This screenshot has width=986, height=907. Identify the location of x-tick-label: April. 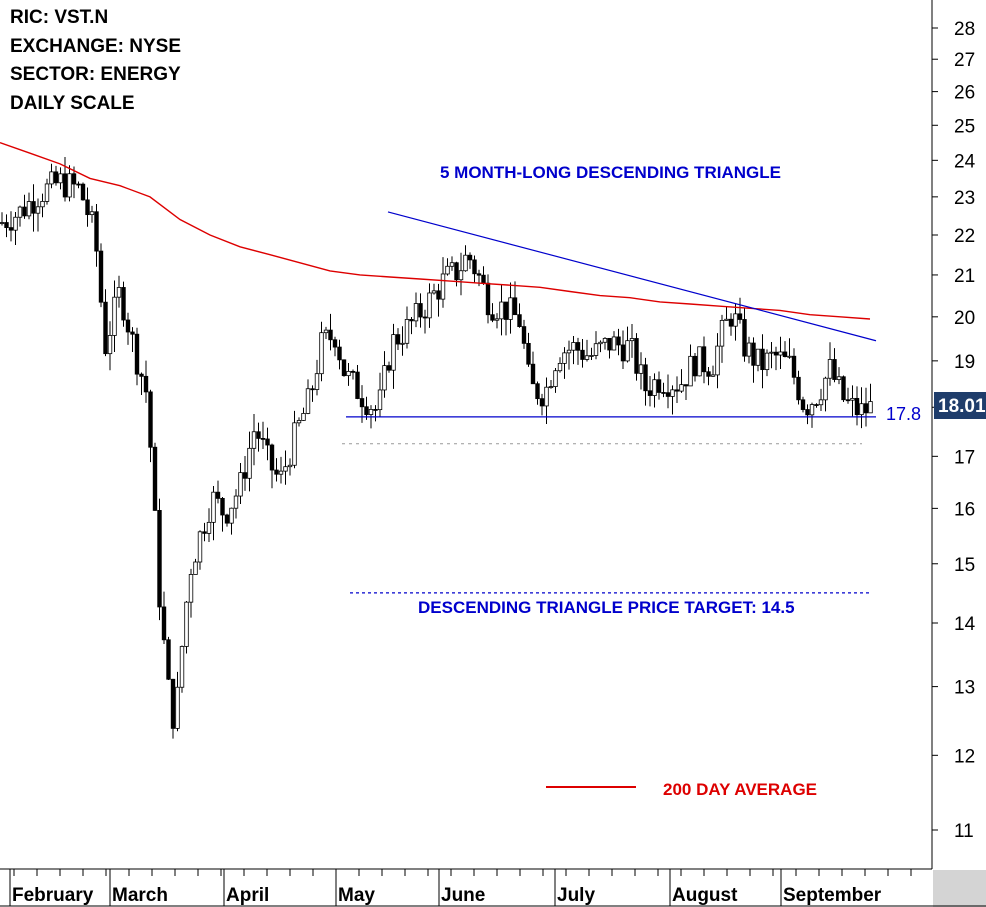
(247, 895).